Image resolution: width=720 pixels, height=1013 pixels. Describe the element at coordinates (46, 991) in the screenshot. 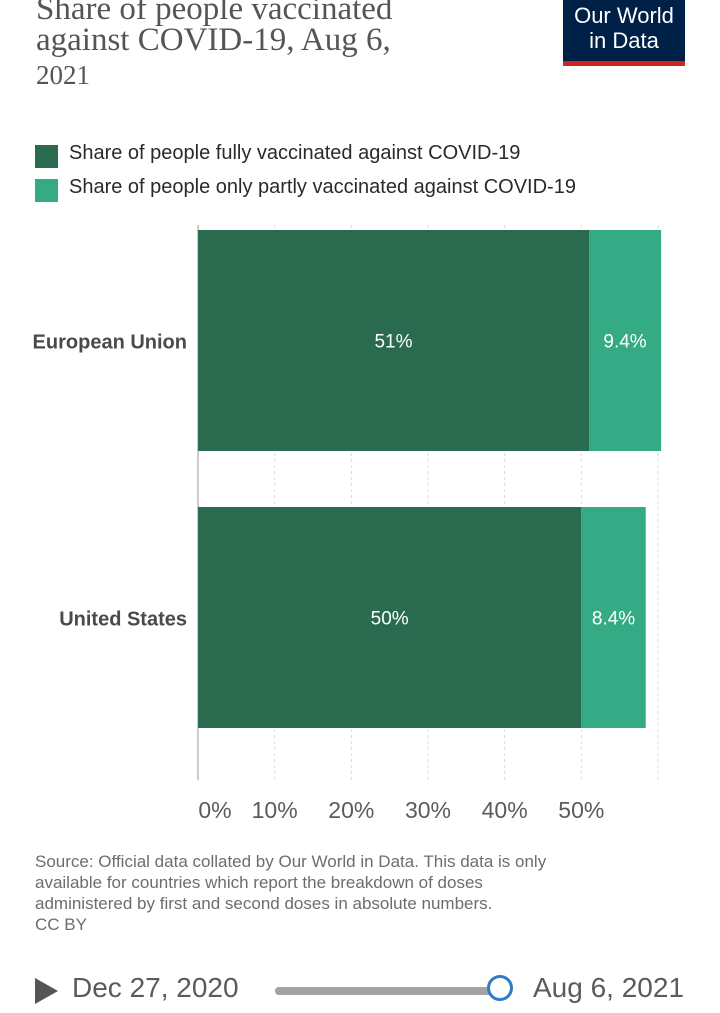

I see `play-icon` at that location.